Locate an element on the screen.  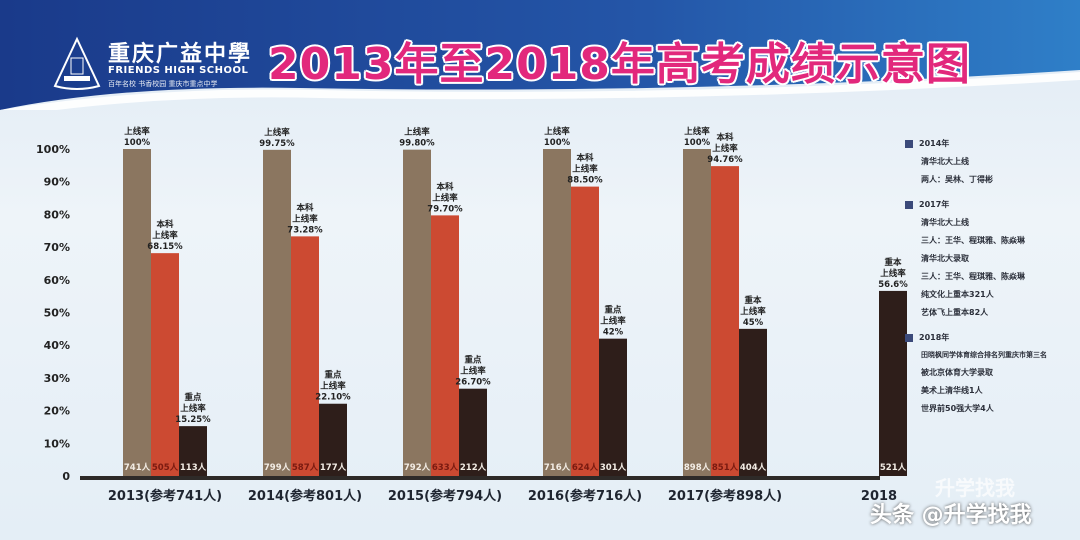
y-tick-label: 20% is located at coordinates (57, 411).